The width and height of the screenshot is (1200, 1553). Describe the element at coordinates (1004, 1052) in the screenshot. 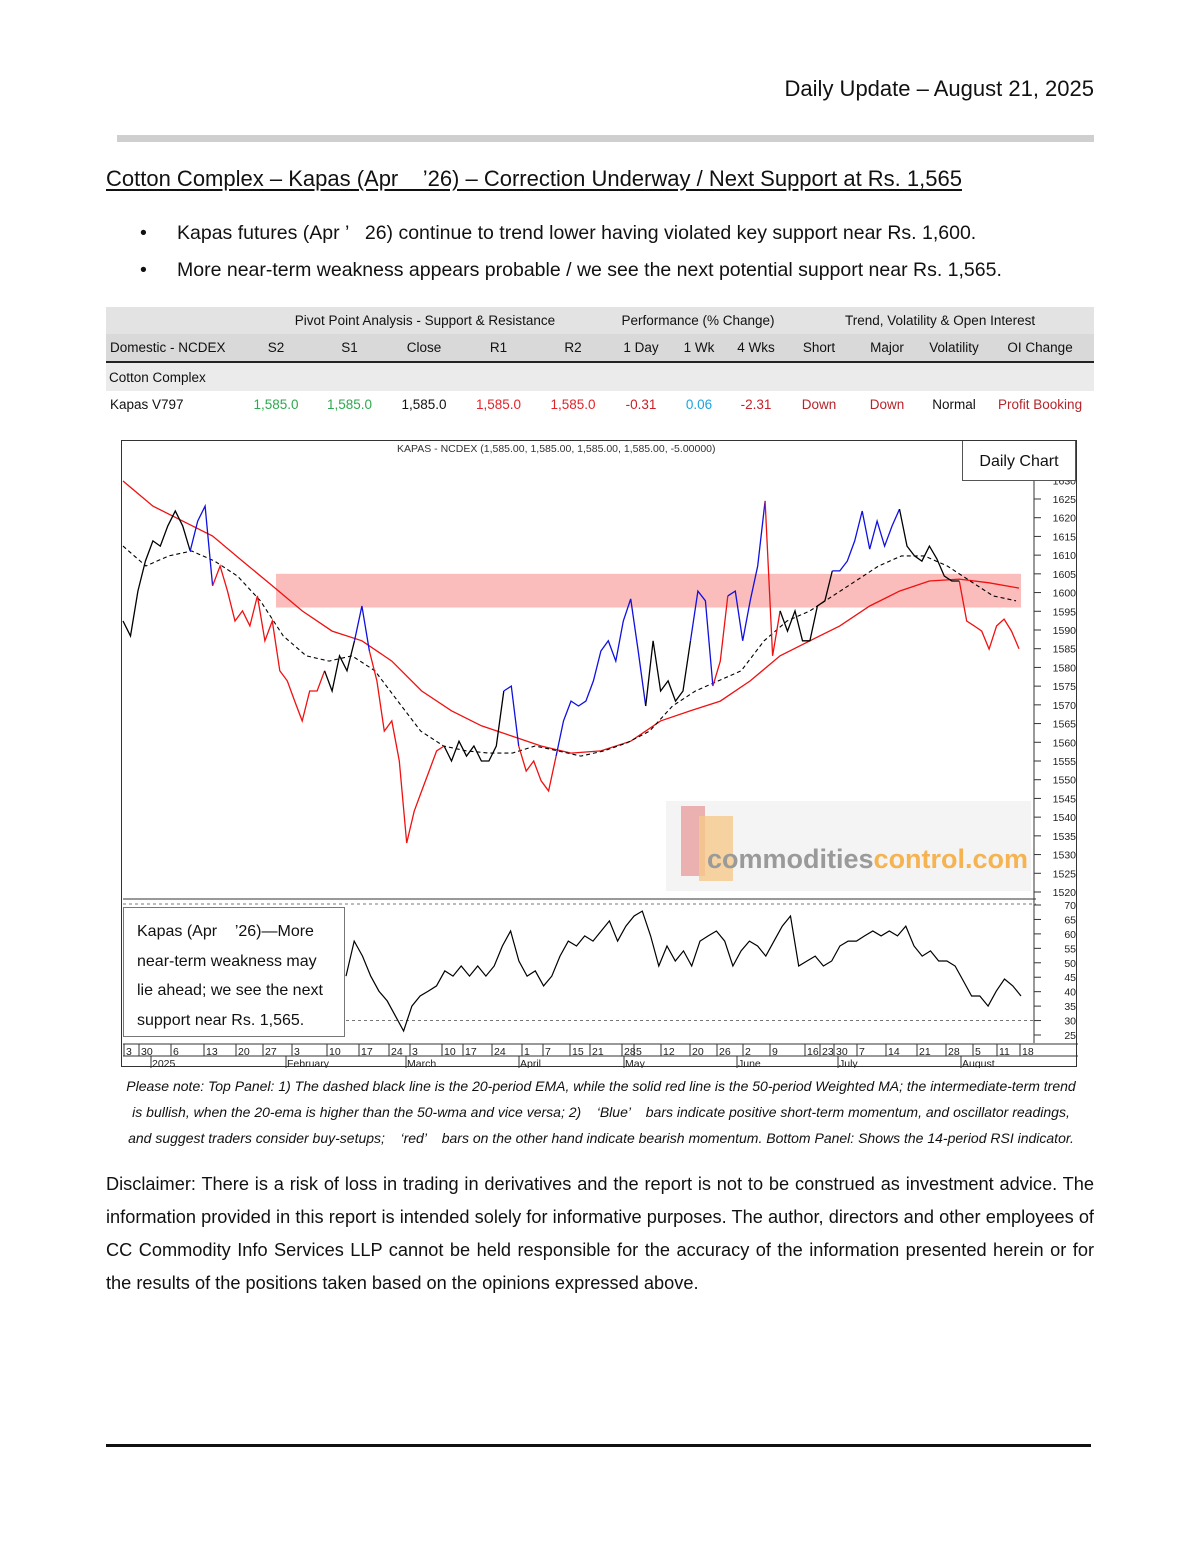

I see `x-tick-label: 11` at that location.